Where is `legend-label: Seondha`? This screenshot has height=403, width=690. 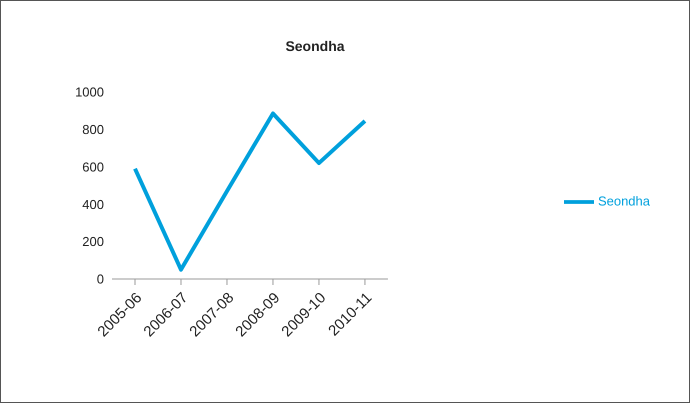 legend-label: Seondha is located at coordinates (624, 200).